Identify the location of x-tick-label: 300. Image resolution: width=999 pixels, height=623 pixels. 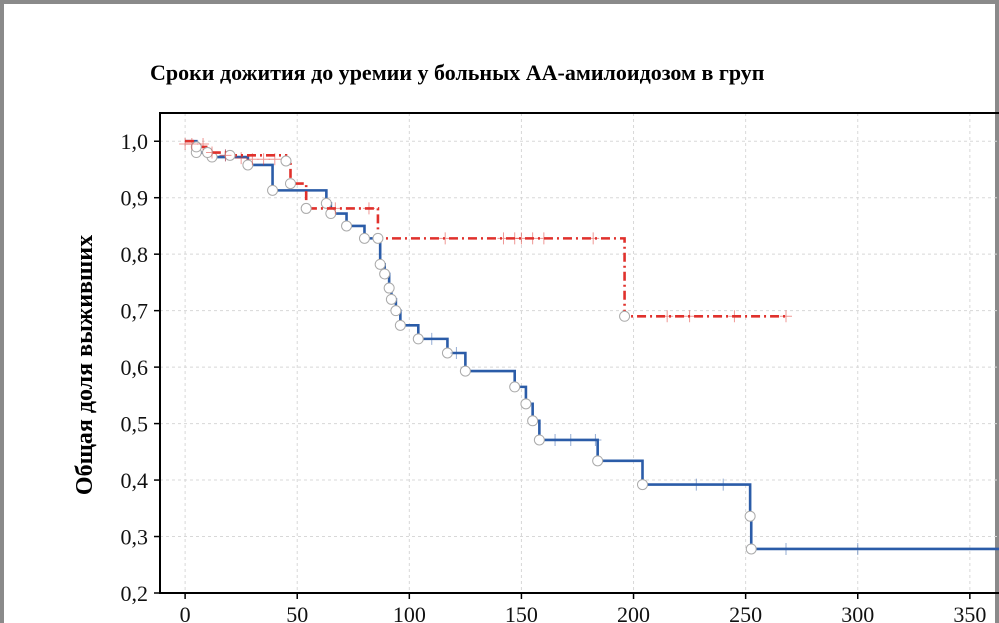
(857, 612).